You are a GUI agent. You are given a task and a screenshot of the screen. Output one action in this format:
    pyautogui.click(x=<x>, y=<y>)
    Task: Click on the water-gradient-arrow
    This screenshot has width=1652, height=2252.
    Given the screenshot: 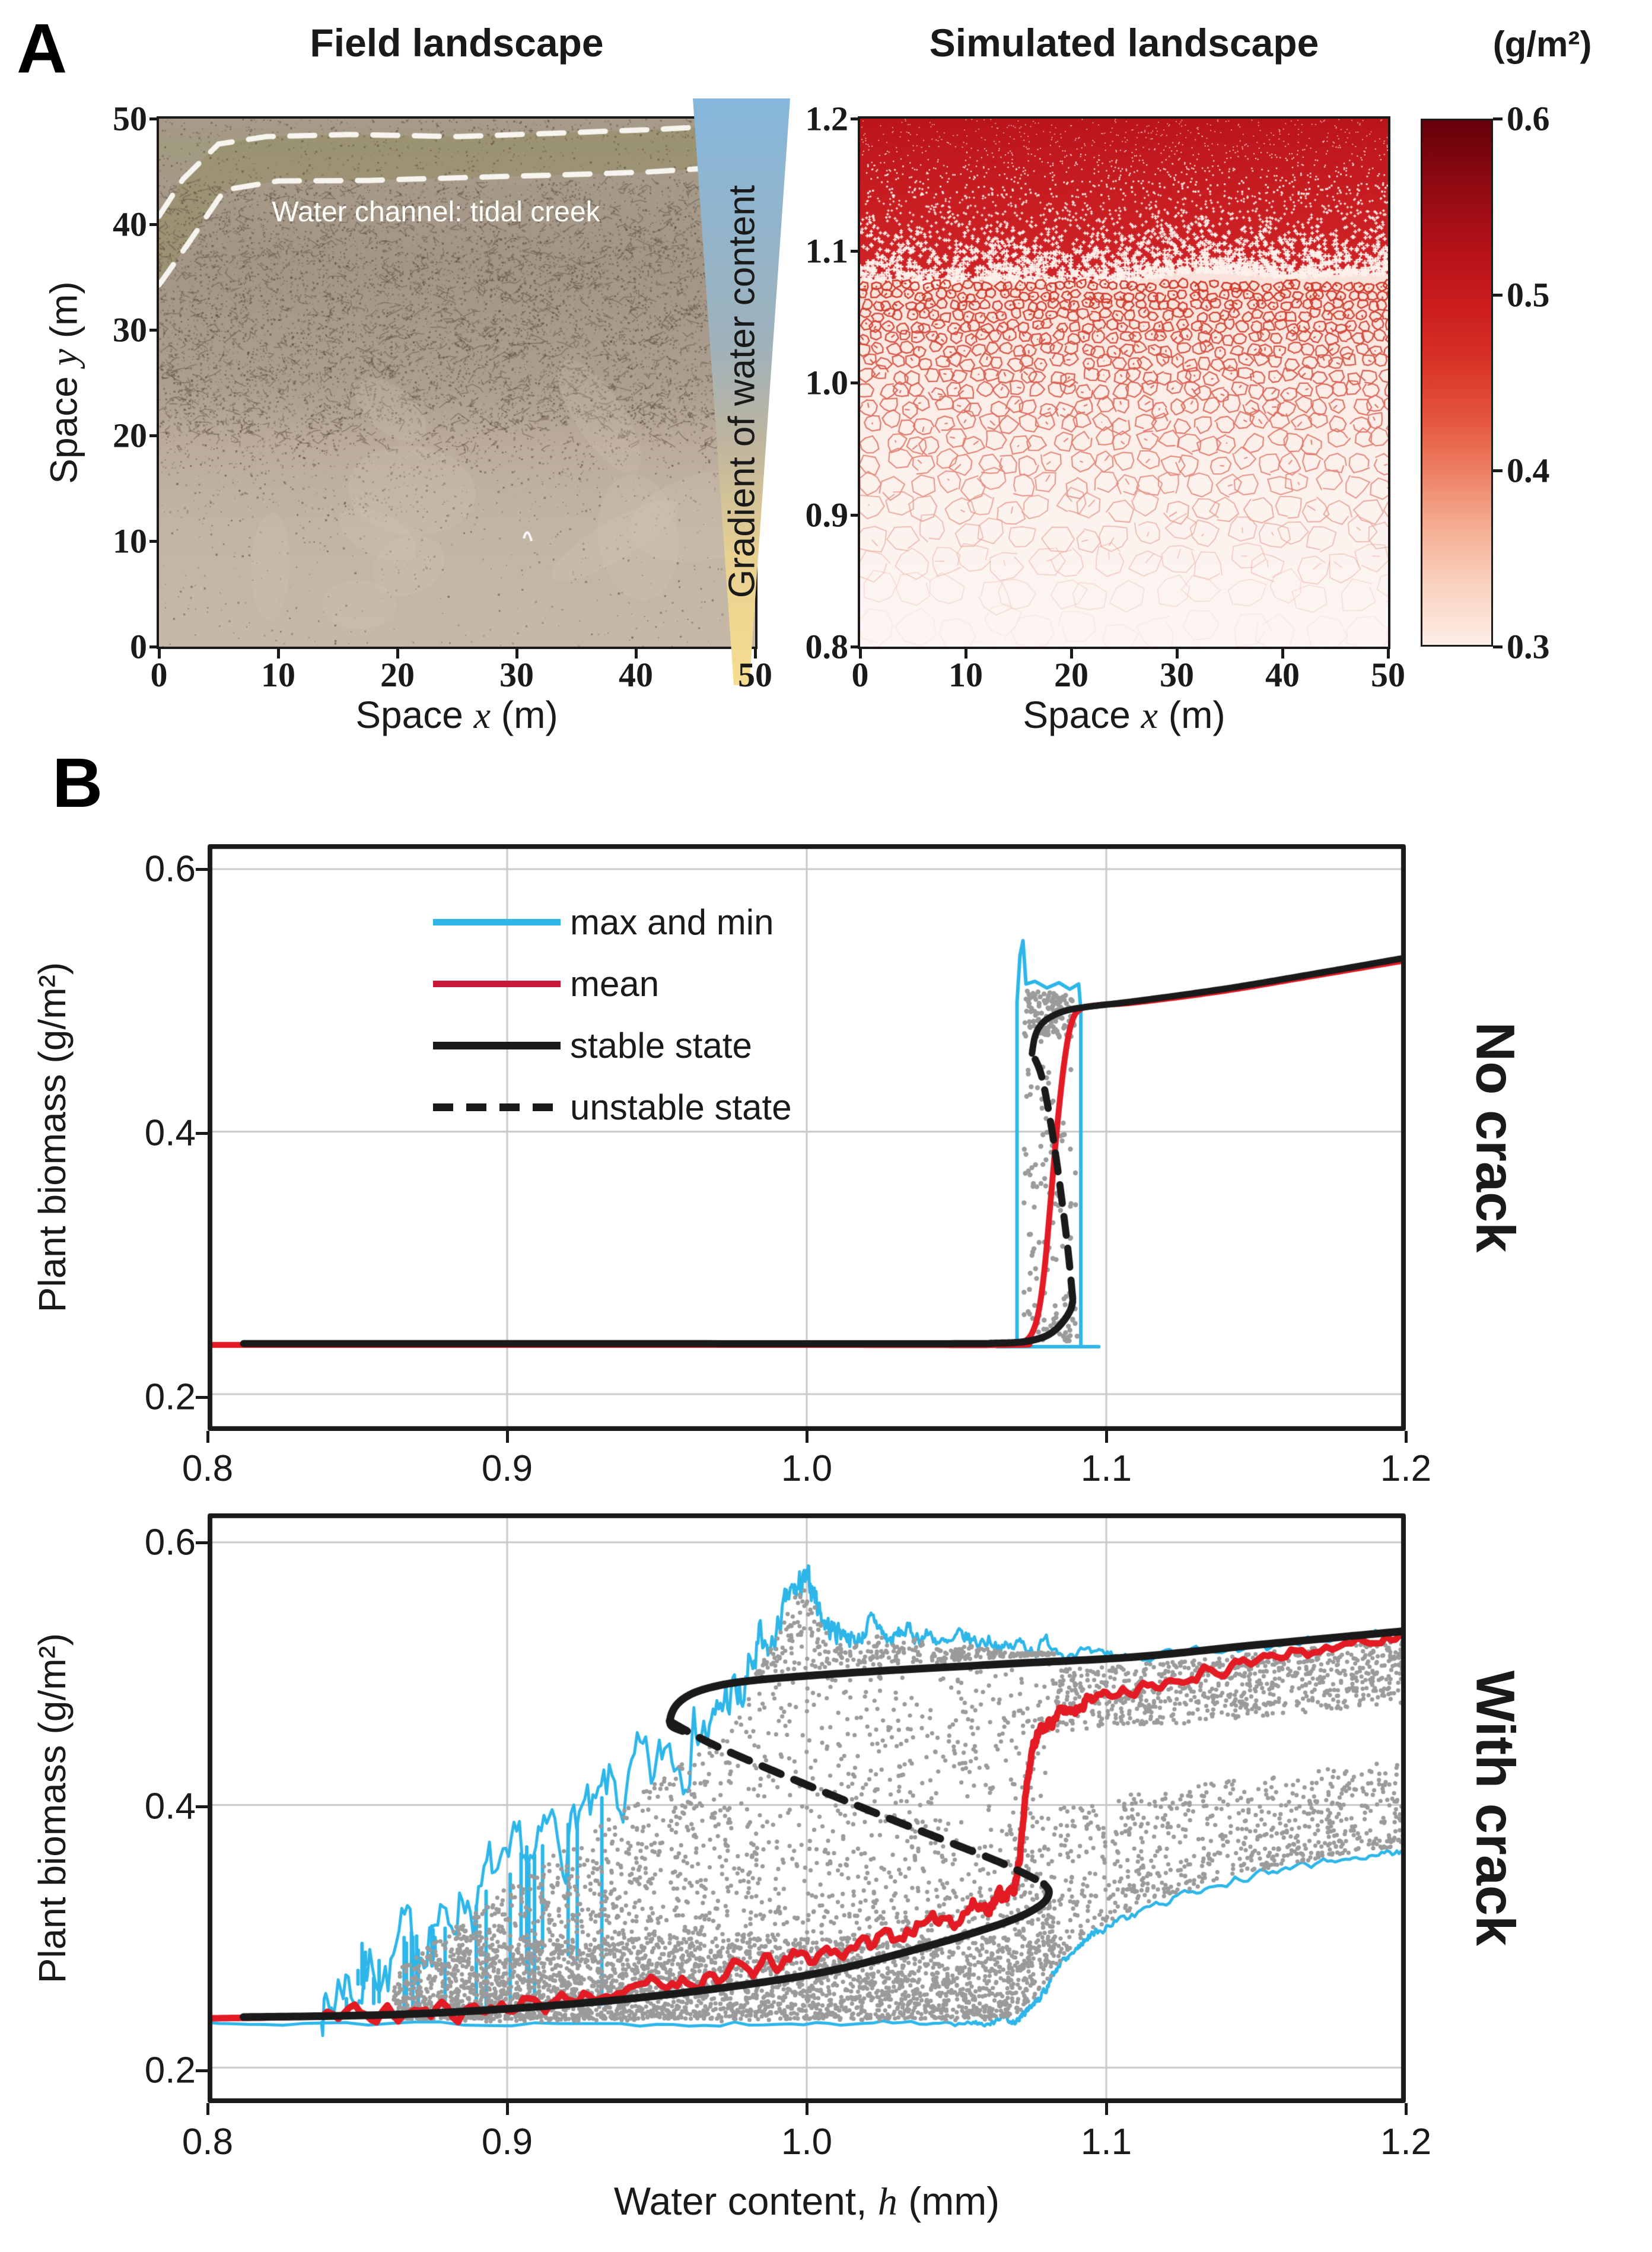 What is the action you would take?
    pyautogui.click(x=741, y=391)
    